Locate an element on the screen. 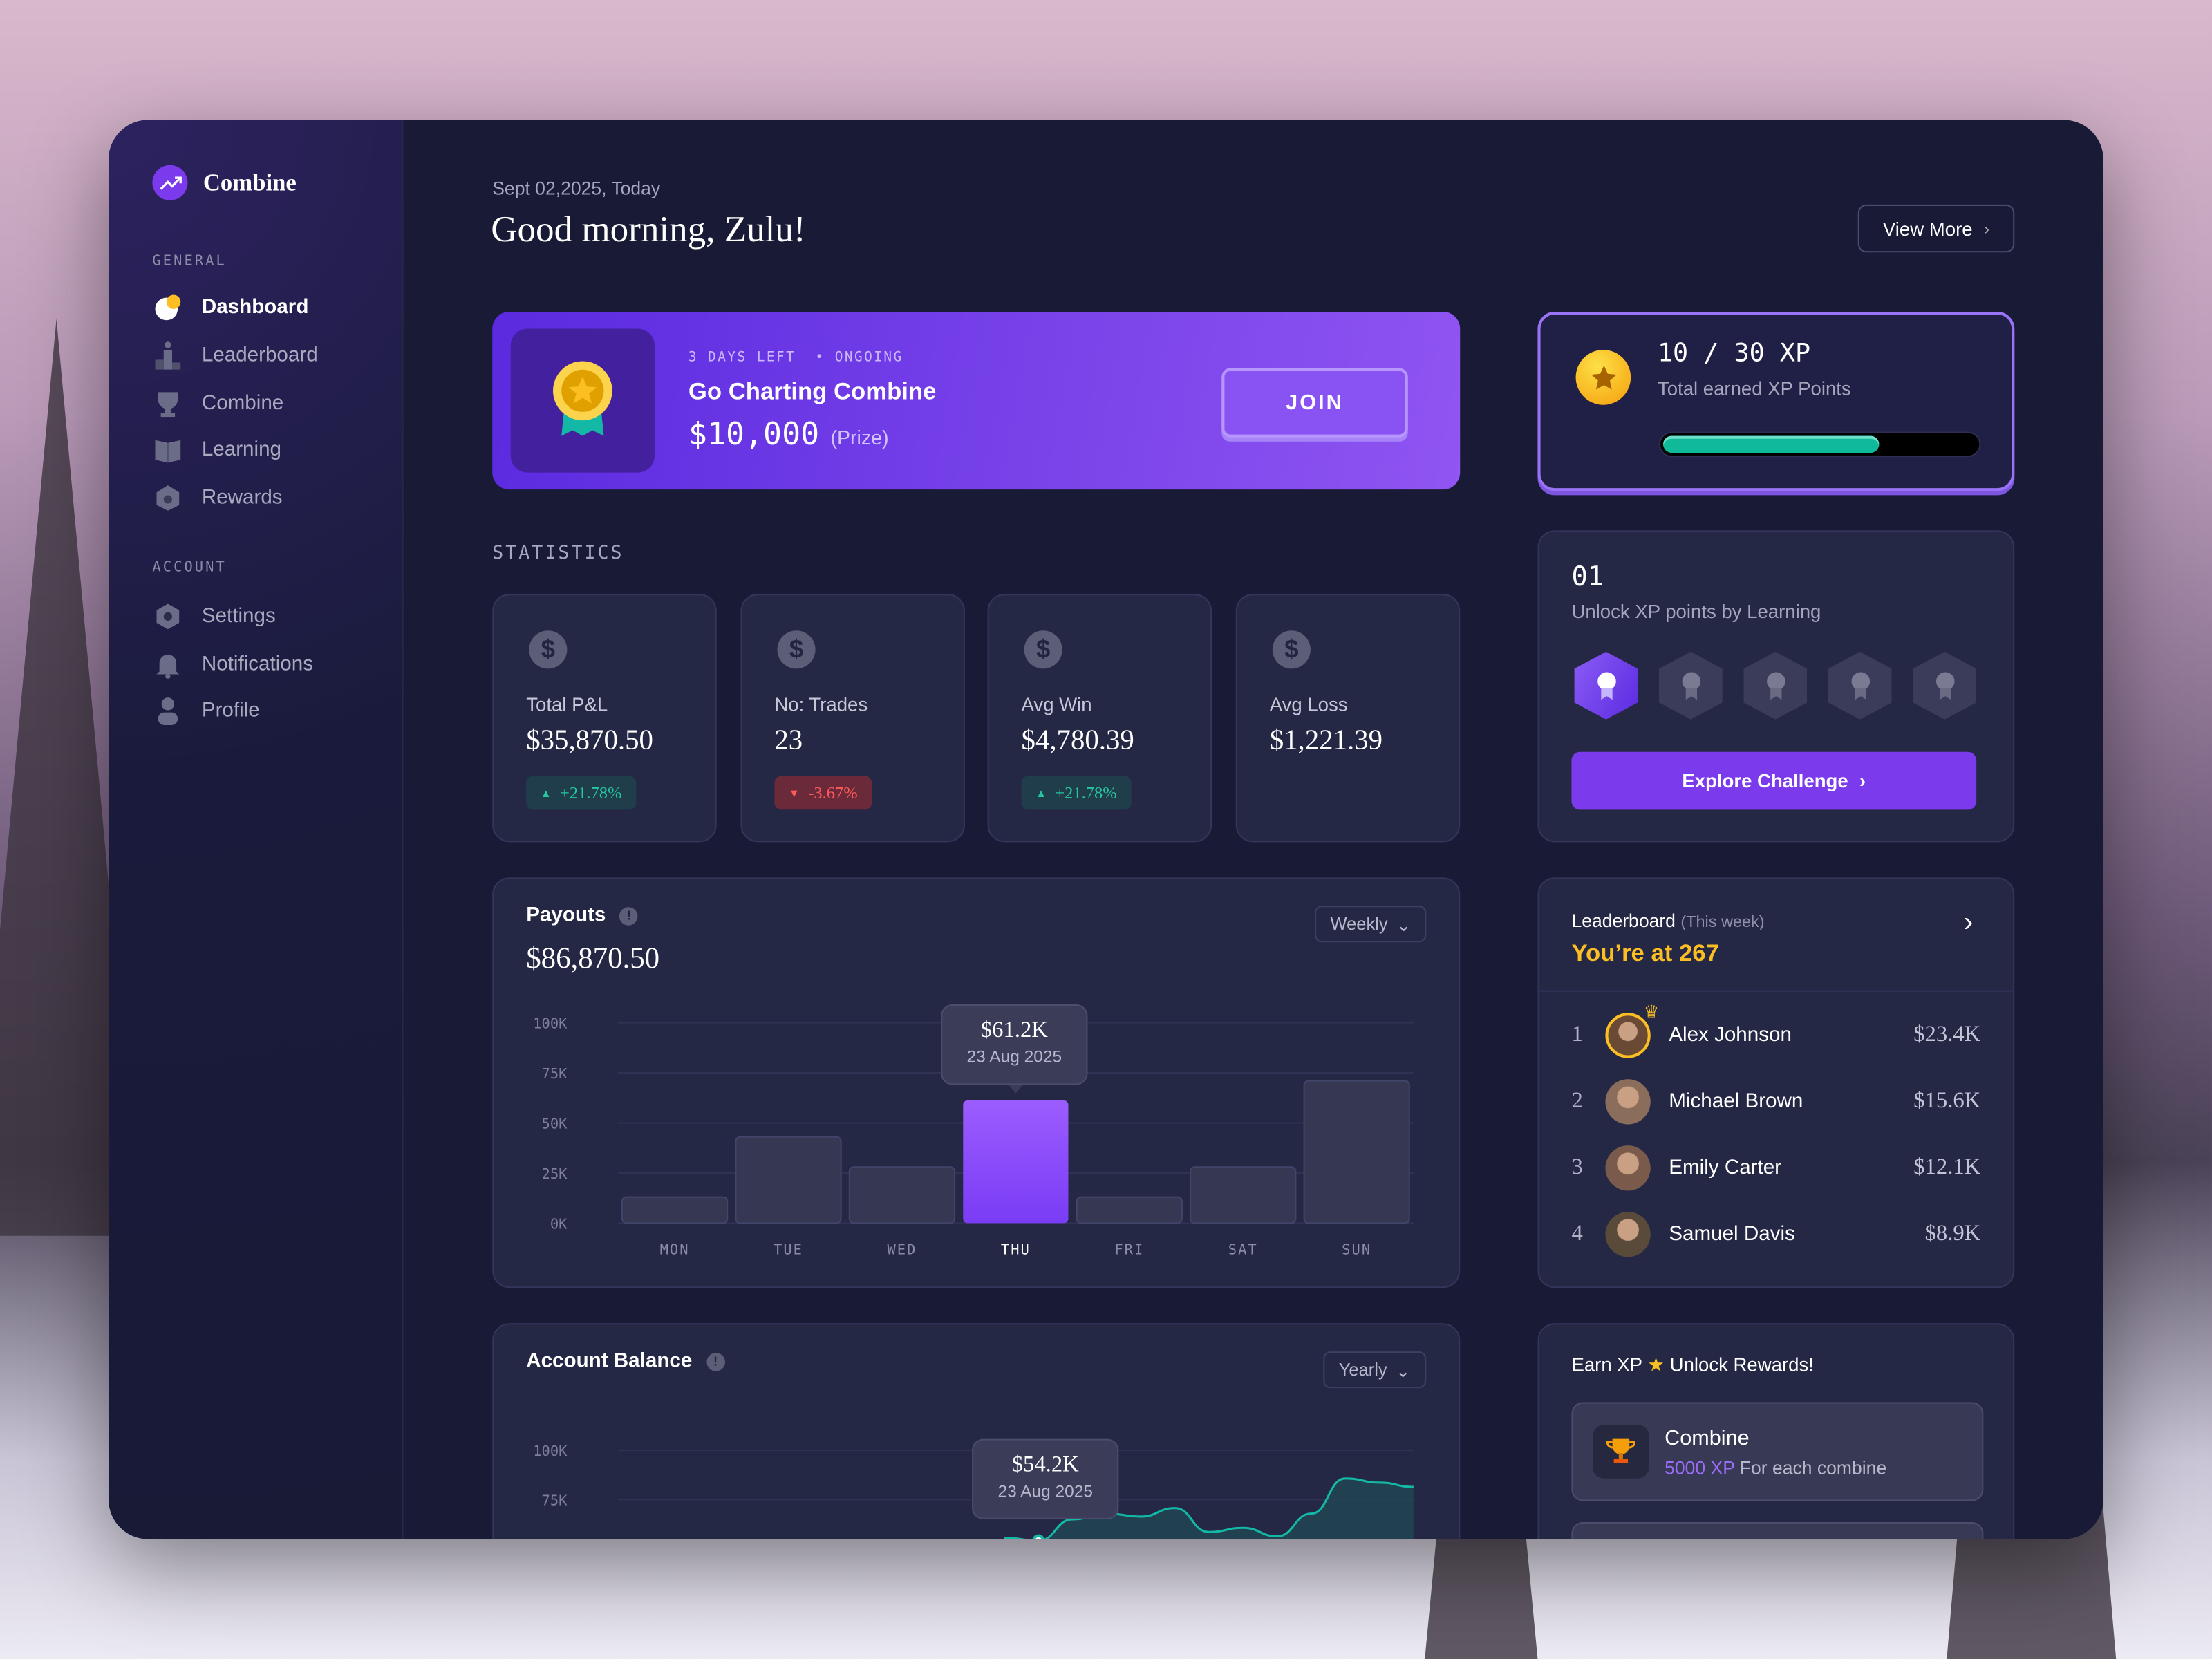 The width and height of the screenshot is (2212, 1659). user-amount: $15.6K is located at coordinates (1947, 1101).